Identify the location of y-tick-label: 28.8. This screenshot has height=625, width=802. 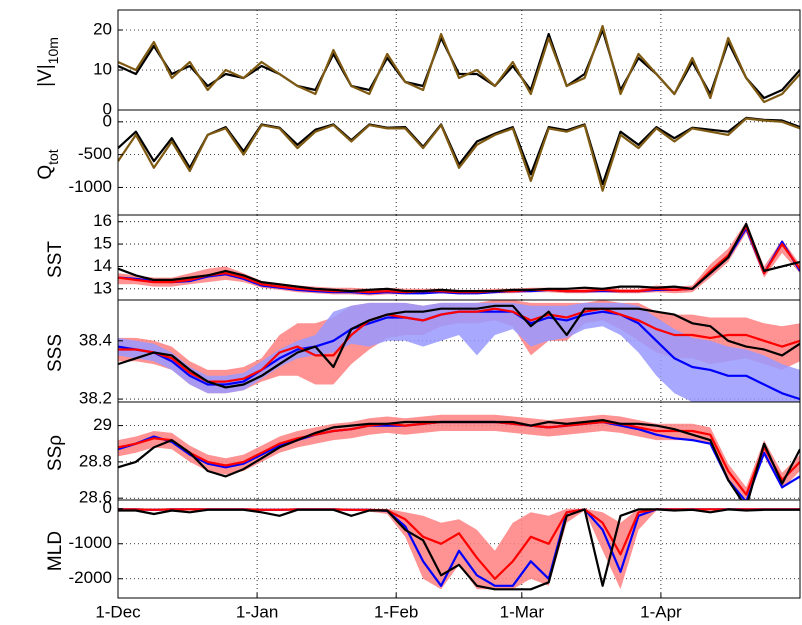
(95, 460).